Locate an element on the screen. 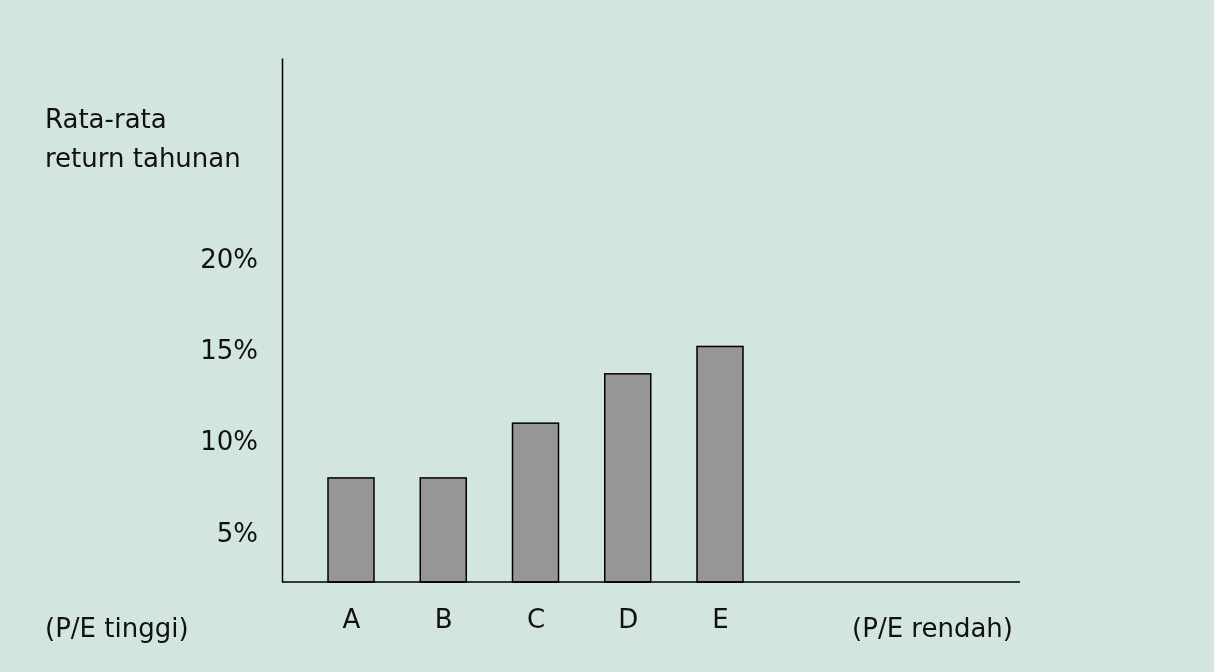 The image size is (1214, 672). y-tick-label: 15% is located at coordinates (229, 349).